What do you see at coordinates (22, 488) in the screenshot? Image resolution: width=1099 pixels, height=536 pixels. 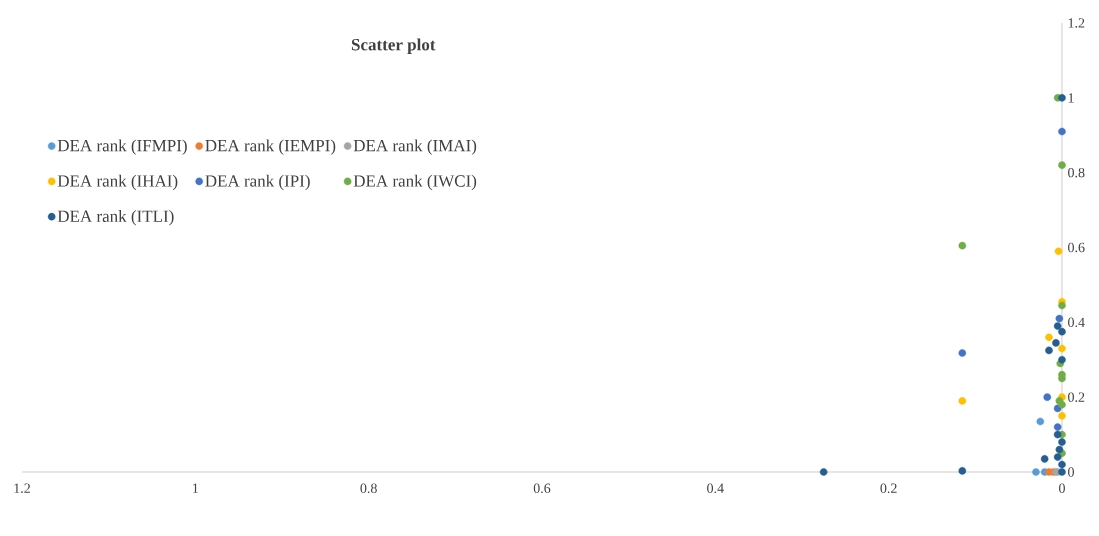 I see `x-tick-label: 1.2` at bounding box center [22, 488].